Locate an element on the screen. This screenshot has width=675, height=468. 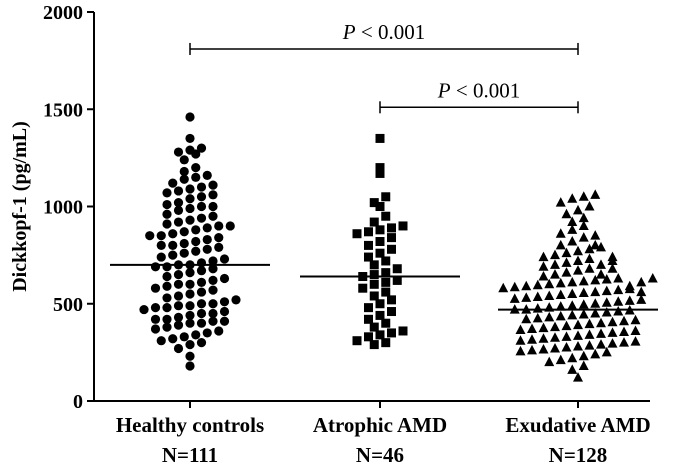
x-category-label: Exudative AMD is located at coordinates (577, 425).